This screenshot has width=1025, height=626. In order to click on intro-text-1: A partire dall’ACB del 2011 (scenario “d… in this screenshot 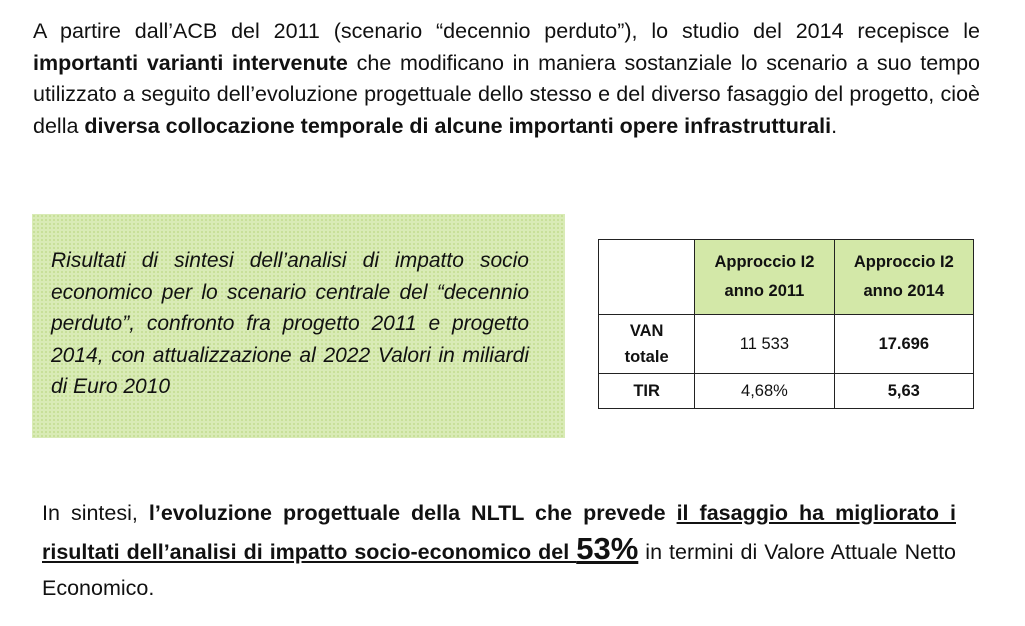, I will do `click(506, 31)`.